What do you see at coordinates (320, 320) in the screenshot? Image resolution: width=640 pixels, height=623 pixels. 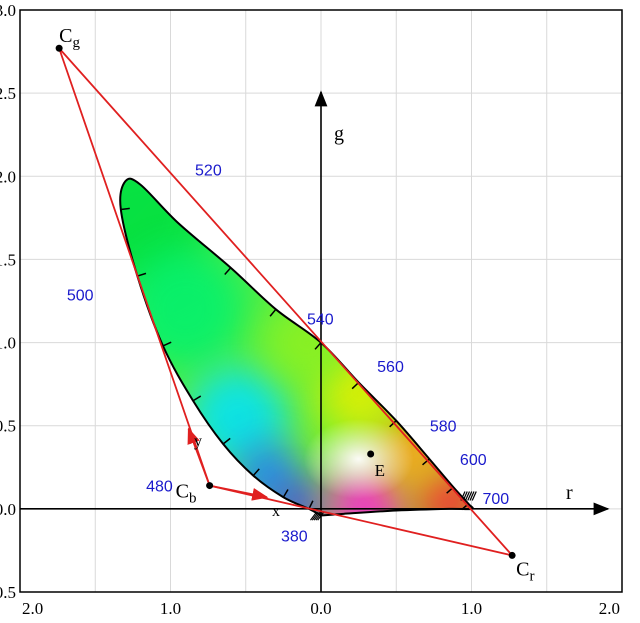 I see `wavelength-label-540: 540` at bounding box center [320, 320].